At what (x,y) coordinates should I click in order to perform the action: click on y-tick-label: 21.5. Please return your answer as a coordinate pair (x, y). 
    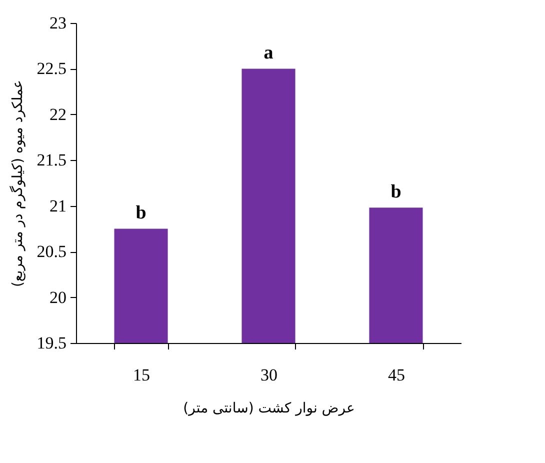
    Looking at the image, I should click on (51, 160).